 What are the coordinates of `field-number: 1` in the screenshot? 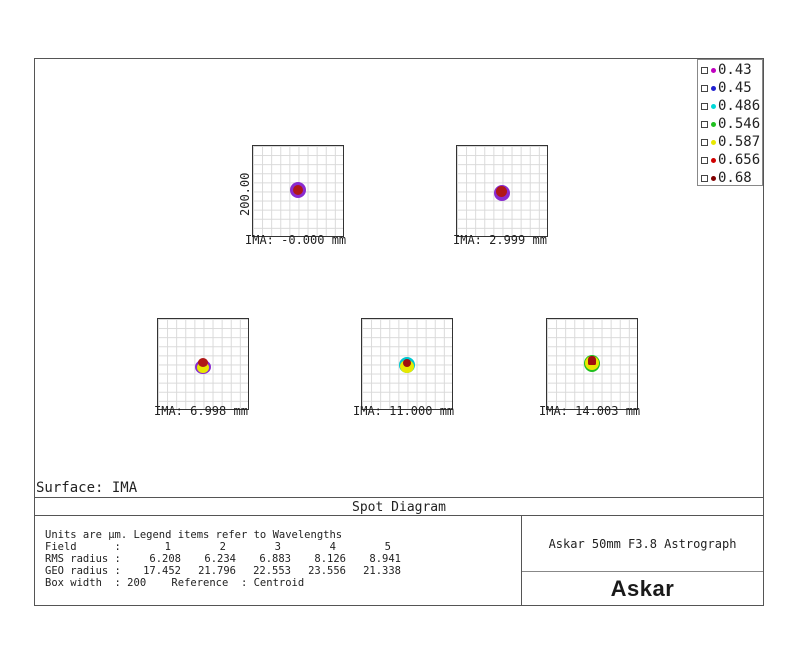 It's located at (167, 547).